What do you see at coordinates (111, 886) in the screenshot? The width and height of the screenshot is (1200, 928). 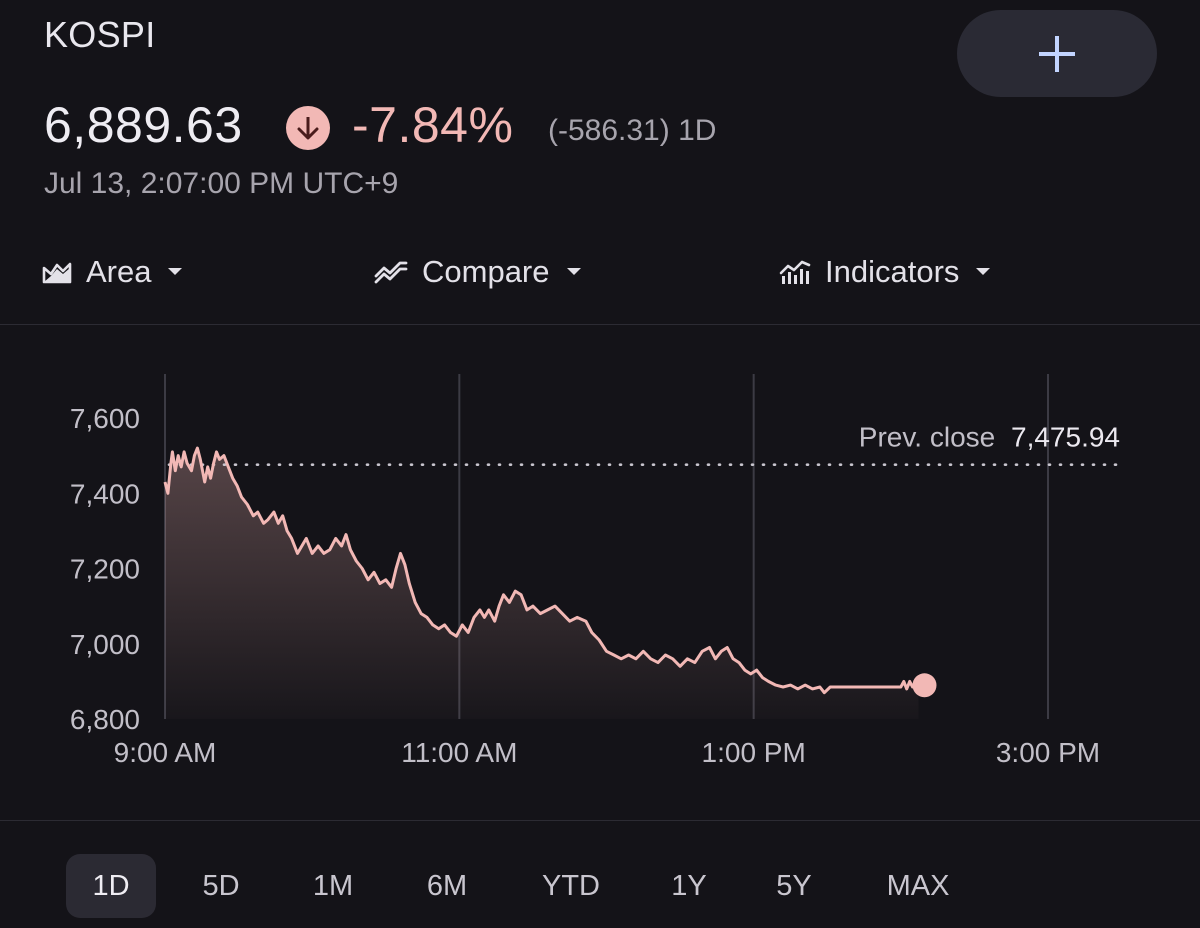 I see `range-button-1d: 1D` at bounding box center [111, 886].